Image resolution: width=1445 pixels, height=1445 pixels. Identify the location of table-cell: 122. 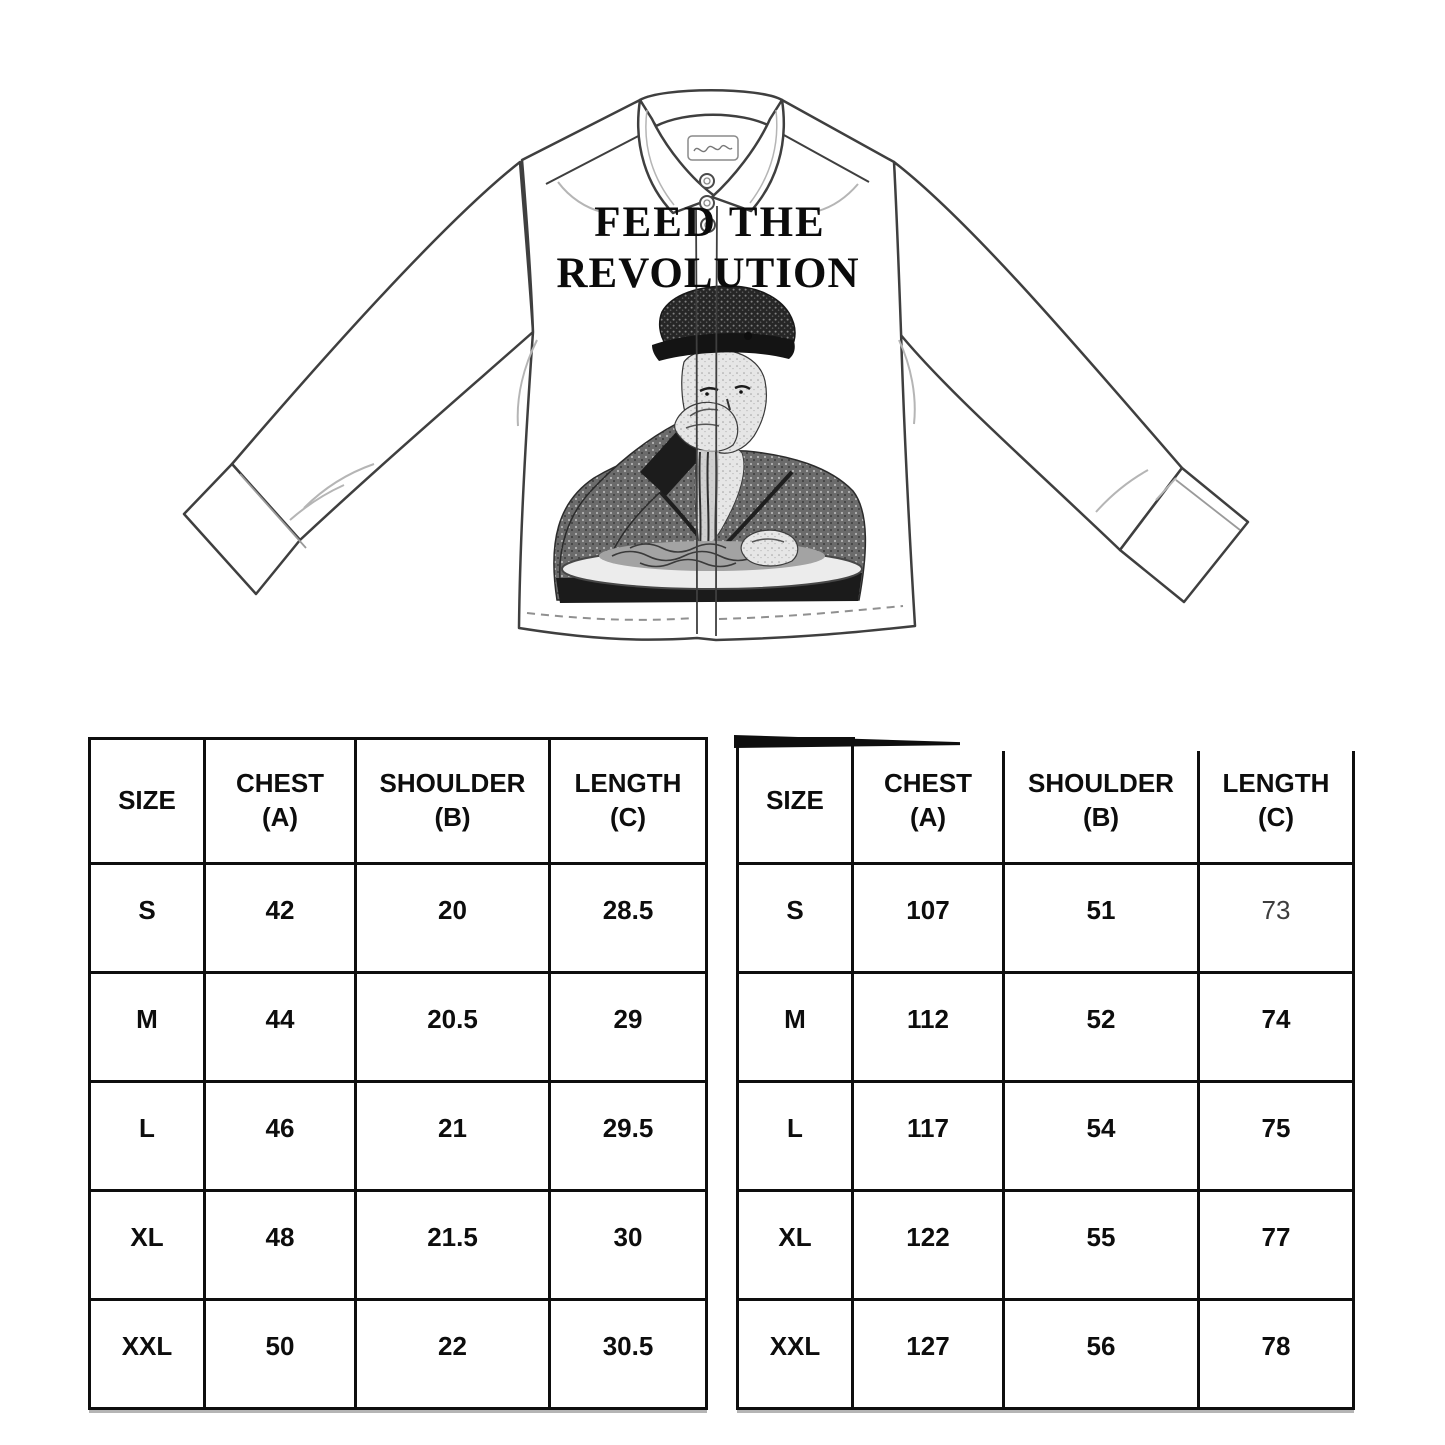
(928, 1245).